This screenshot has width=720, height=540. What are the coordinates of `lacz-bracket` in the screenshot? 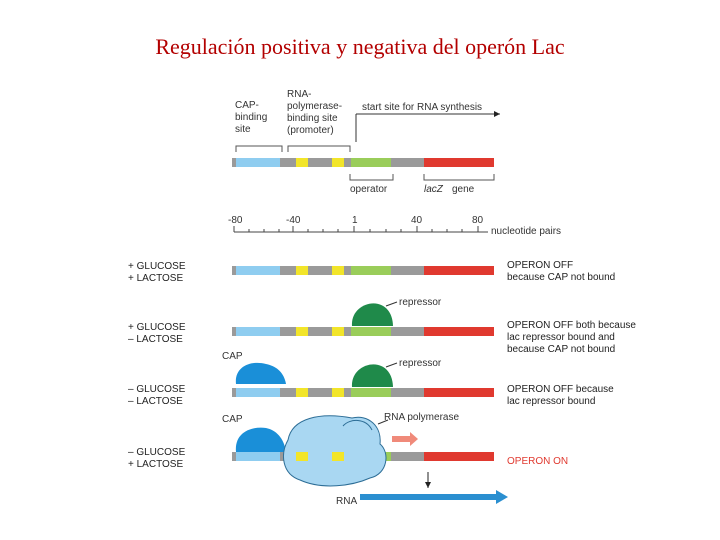 It's located at (459, 177).